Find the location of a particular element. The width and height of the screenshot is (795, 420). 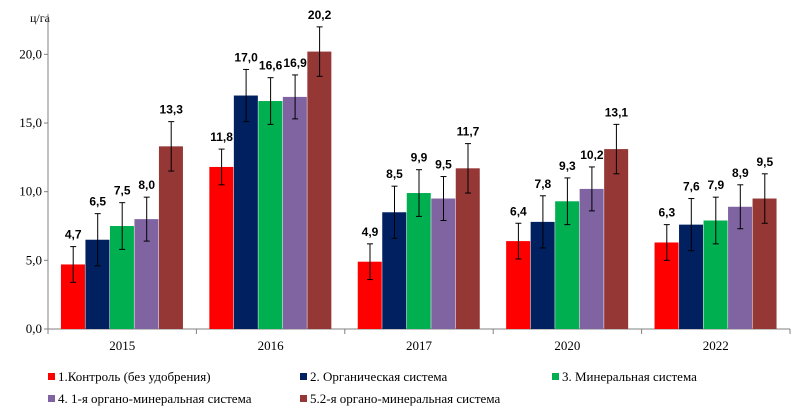

x-tick-labels: 2015 2016 2017 2020 2022 is located at coordinates (419, 345).